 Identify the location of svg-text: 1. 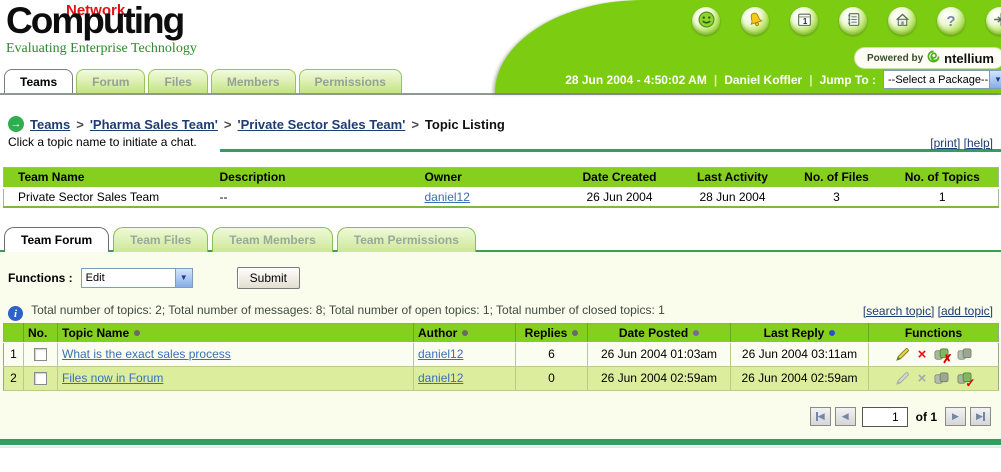
(804, 21).